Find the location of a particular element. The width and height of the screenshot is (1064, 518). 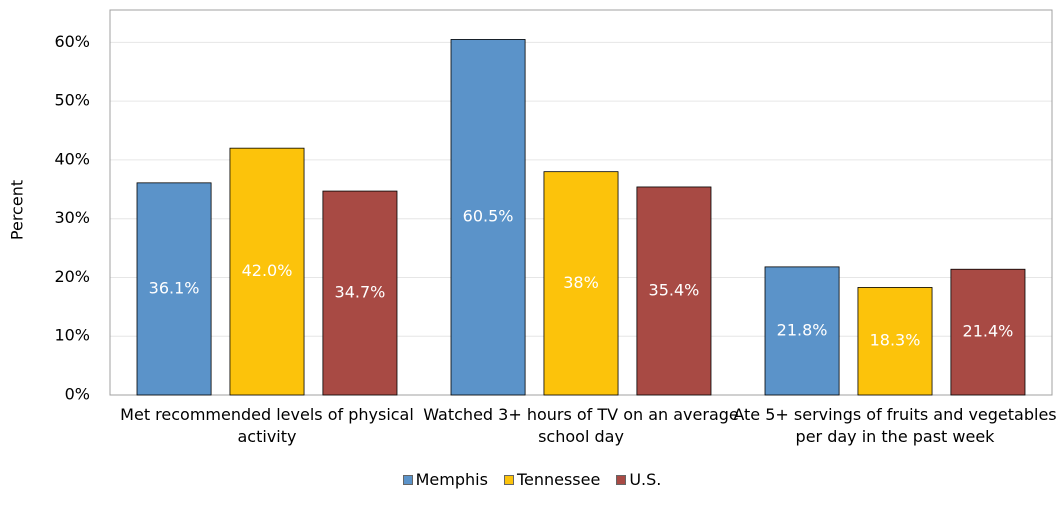

y-tick-label: 0% is located at coordinates (77, 394).